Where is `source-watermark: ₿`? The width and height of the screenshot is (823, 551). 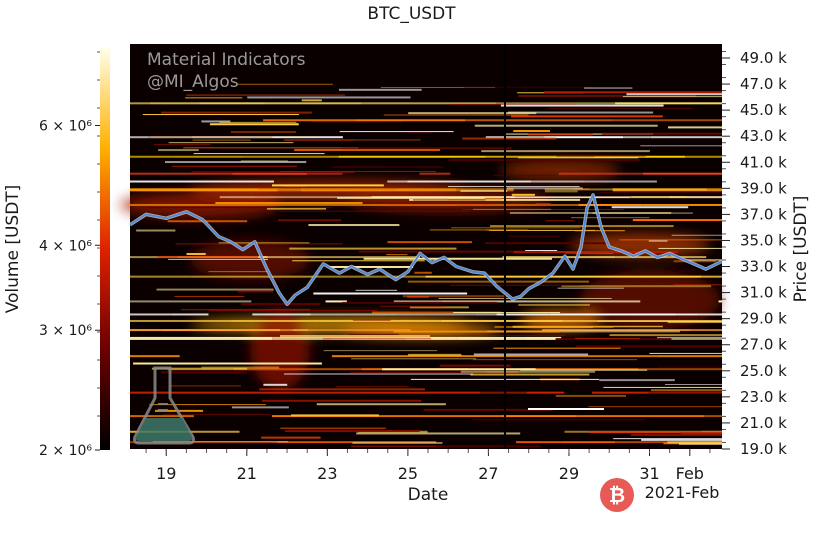
source-watermark: ₿ is located at coordinates (617, 495).